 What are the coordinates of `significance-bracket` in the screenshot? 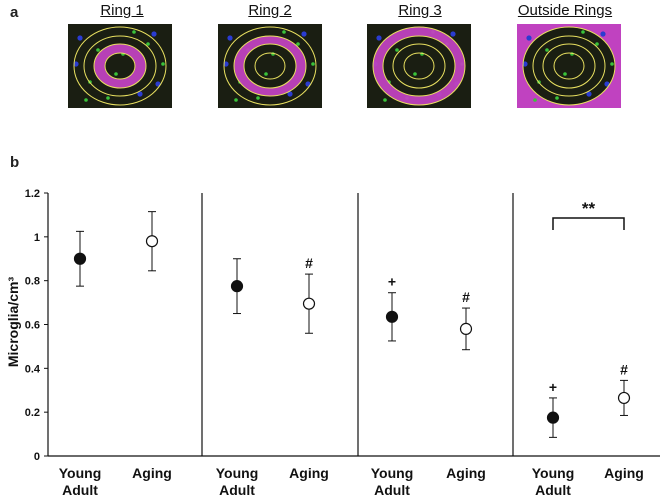 It's located at (588, 223).